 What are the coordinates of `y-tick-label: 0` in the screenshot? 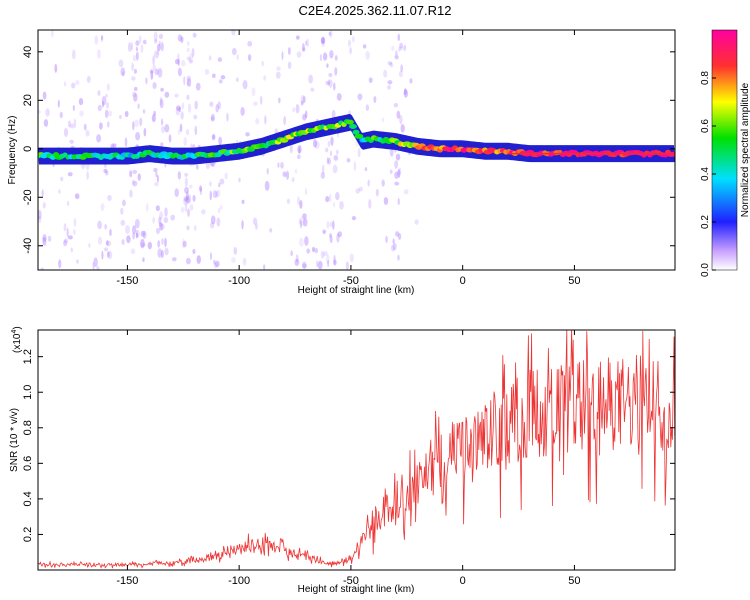 It's located at (28, 149).